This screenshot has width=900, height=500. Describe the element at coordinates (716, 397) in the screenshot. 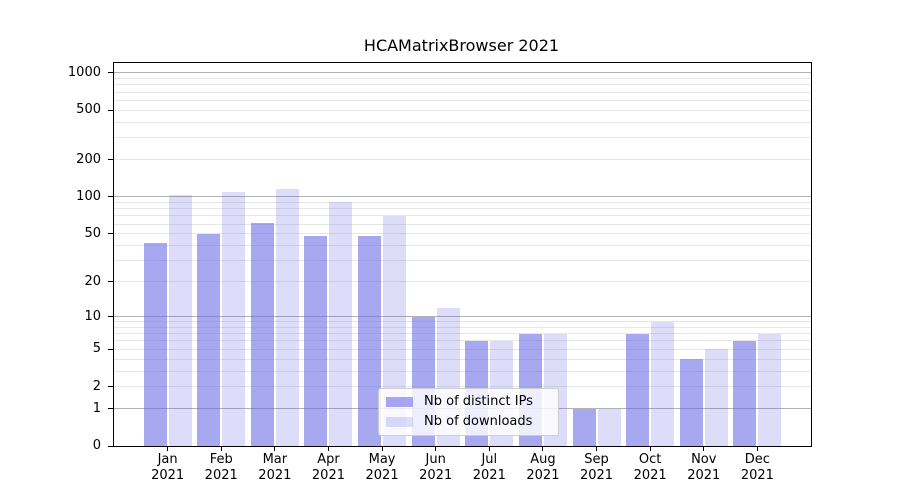

I see `bar-nb-of-downloads-nov` at that location.